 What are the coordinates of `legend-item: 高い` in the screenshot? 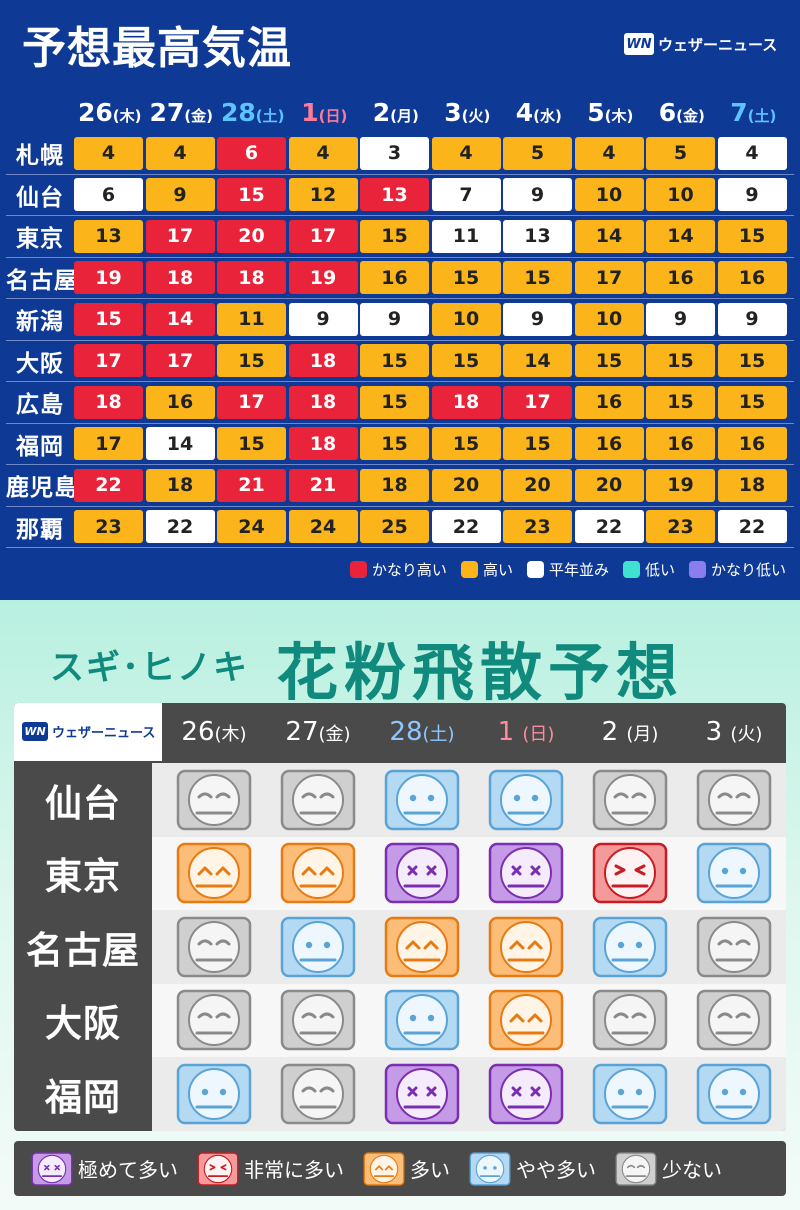 It's located at (486, 569).